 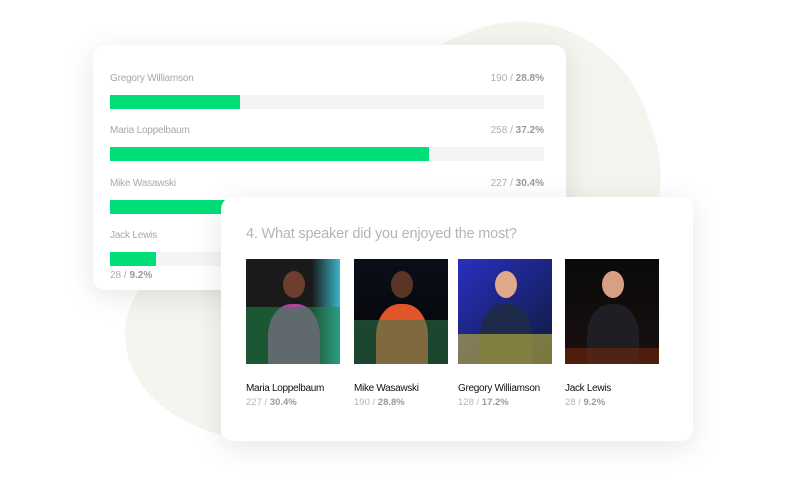 I want to click on speaker-percent: 9.2%, so click(x=594, y=402).